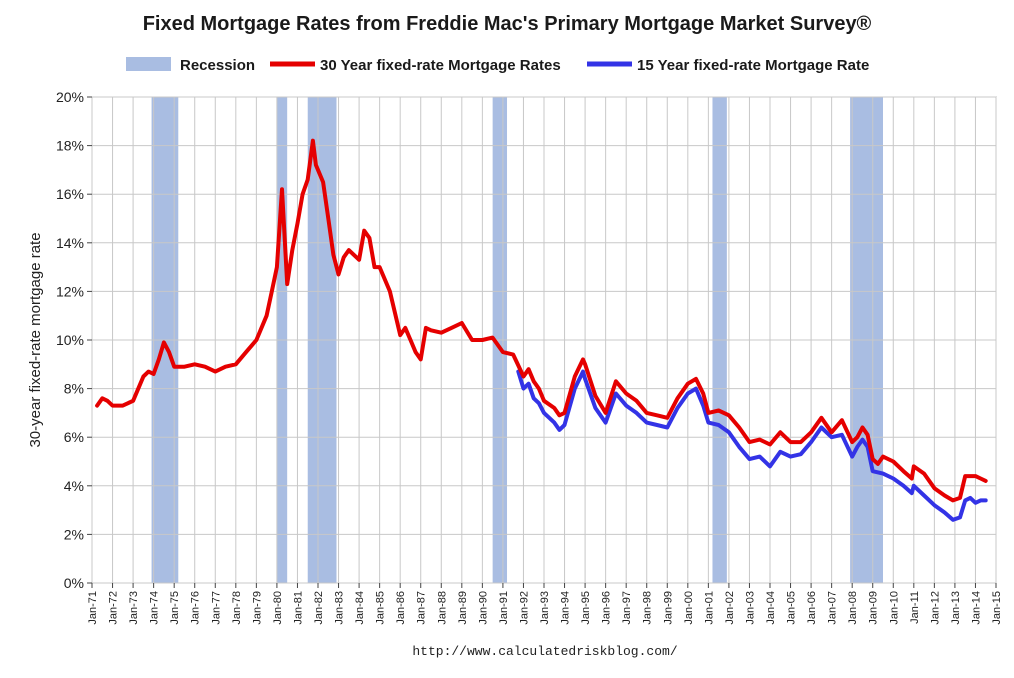 This screenshot has width=1014, height=678. Describe the element at coordinates (74, 486) in the screenshot. I see `y-tick-label: 4%` at that location.